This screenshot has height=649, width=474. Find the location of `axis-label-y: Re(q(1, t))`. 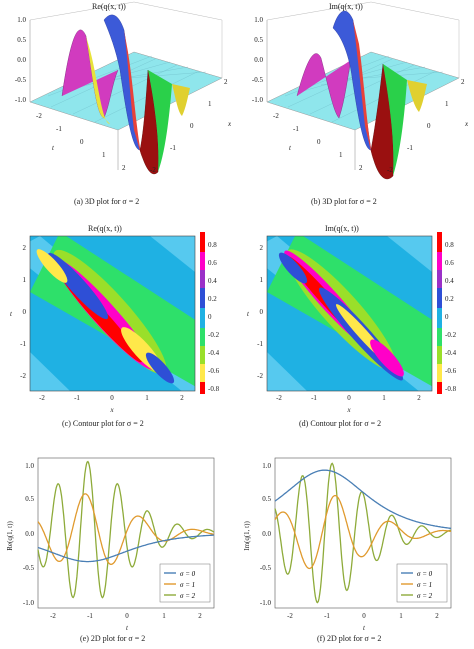

axis-label-y: Re(q(1, t)) is located at coordinates (10, 536).